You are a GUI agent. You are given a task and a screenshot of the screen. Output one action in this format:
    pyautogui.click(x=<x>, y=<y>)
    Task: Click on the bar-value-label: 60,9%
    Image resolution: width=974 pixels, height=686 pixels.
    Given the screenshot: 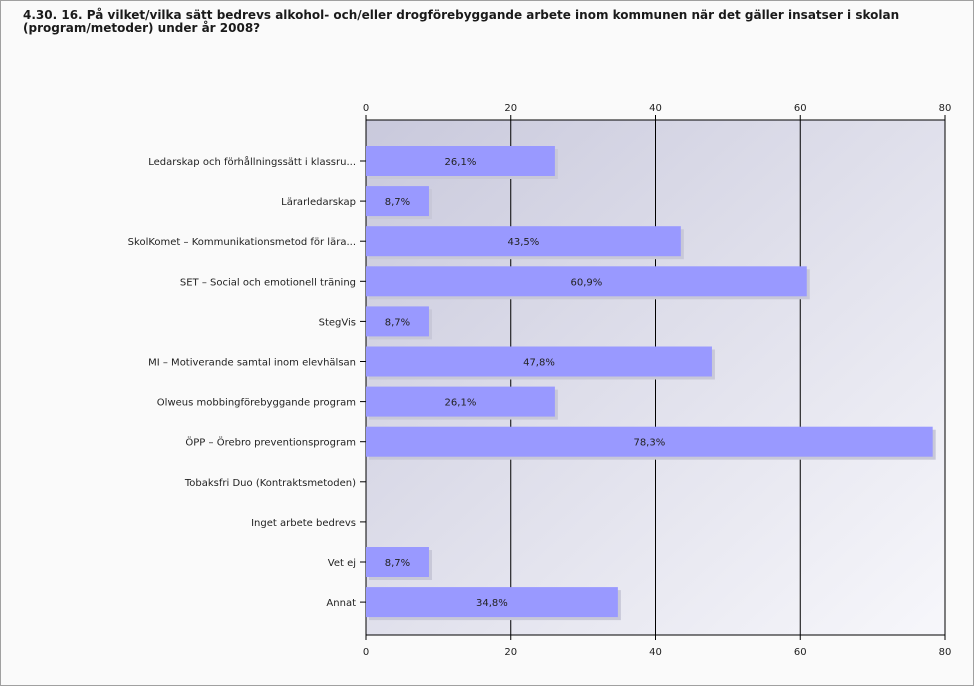 What is the action you would take?
    pyautogui.click(x=586, y=282)
    